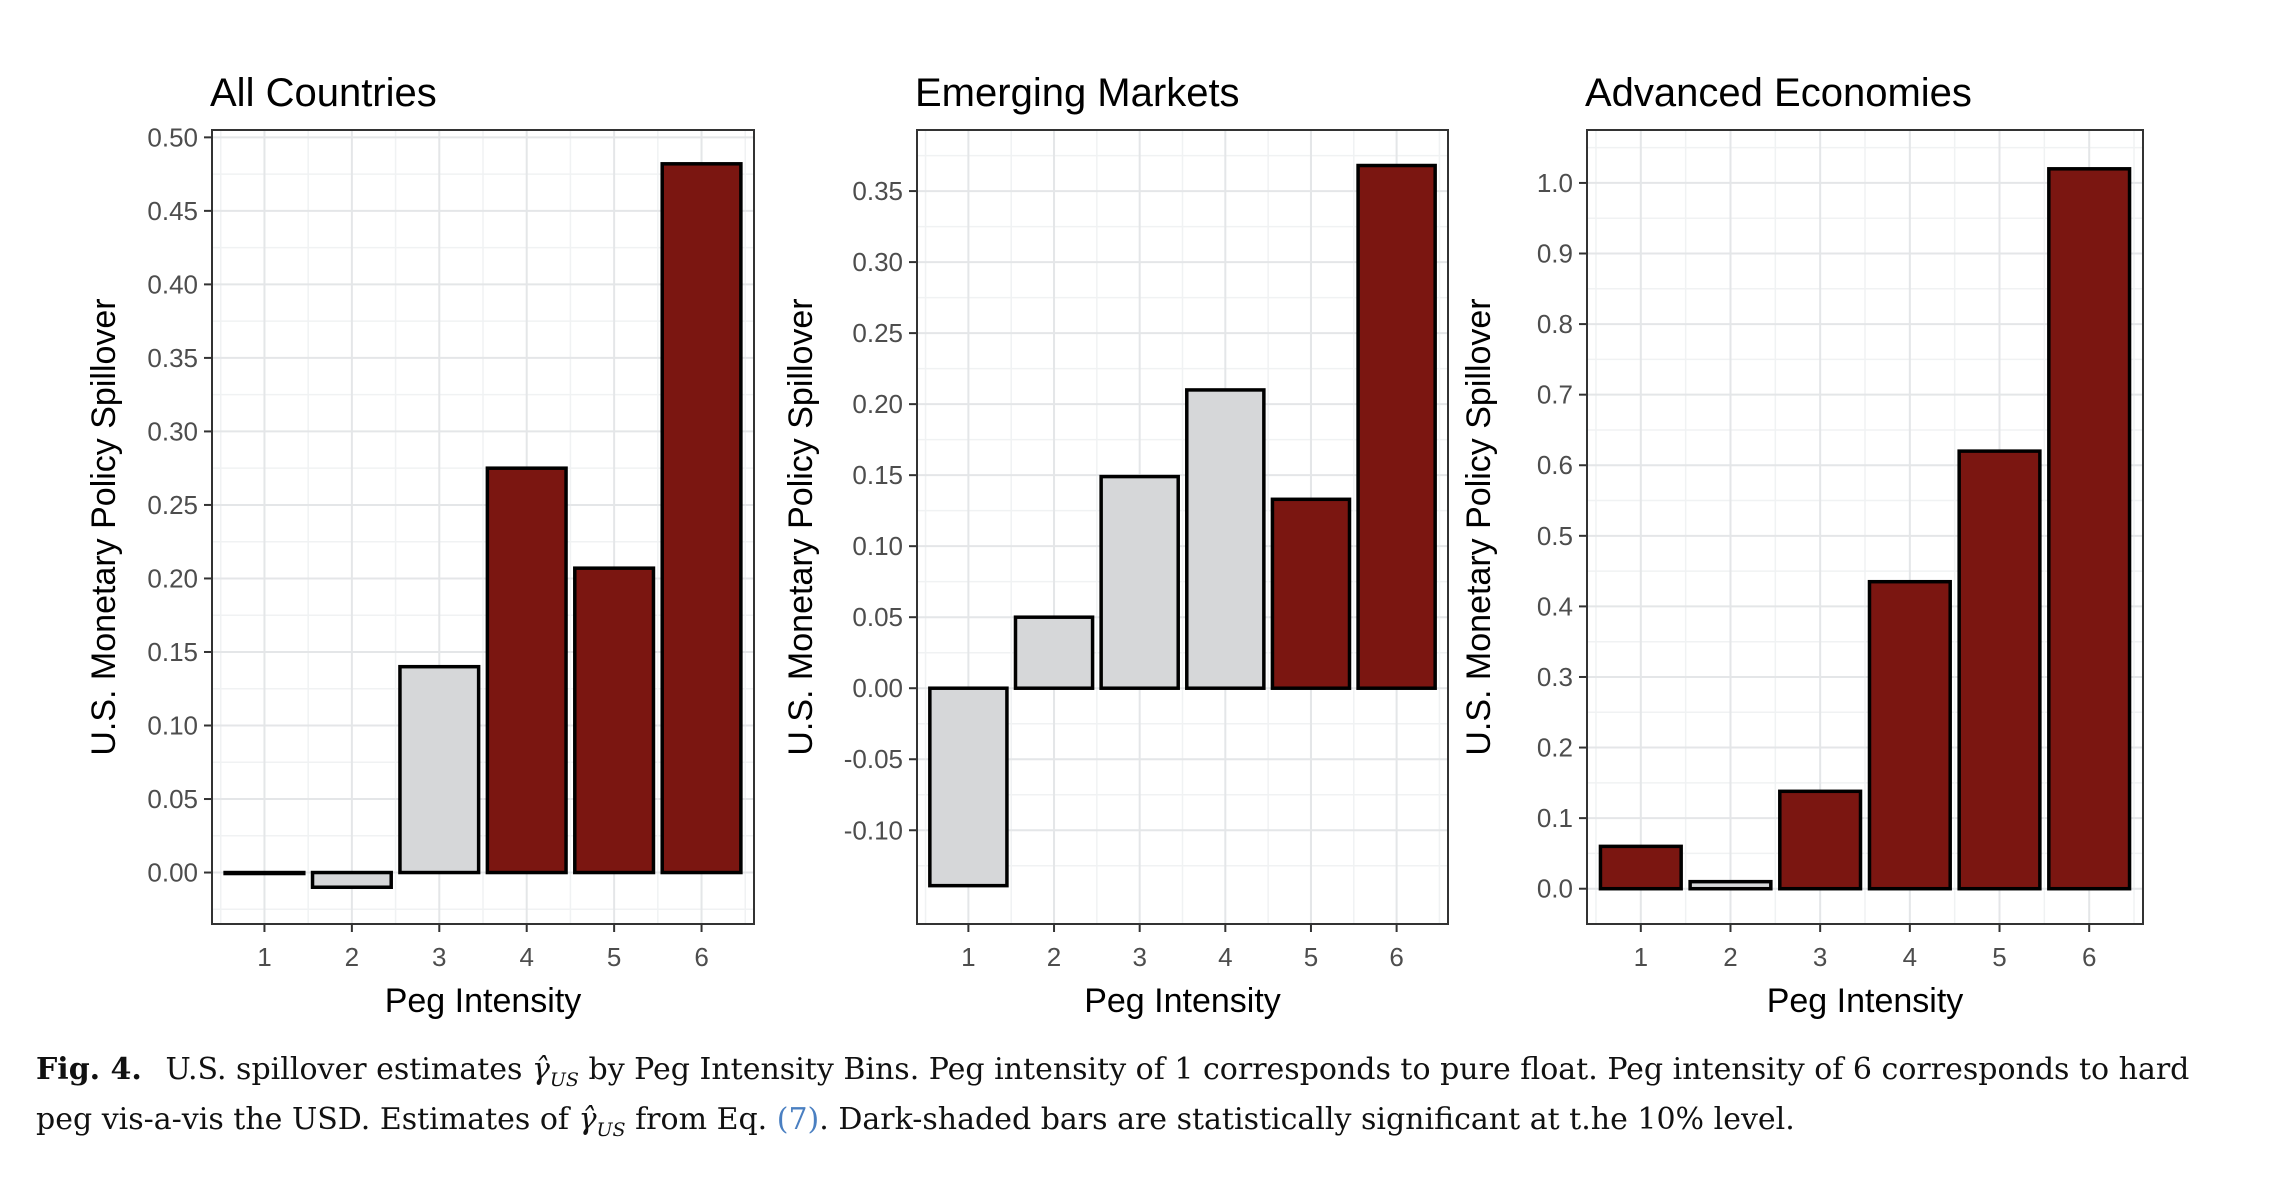 The image size is (2282, 1182). I want to click on y-tick-label: 0.4, so click(1555, 606).